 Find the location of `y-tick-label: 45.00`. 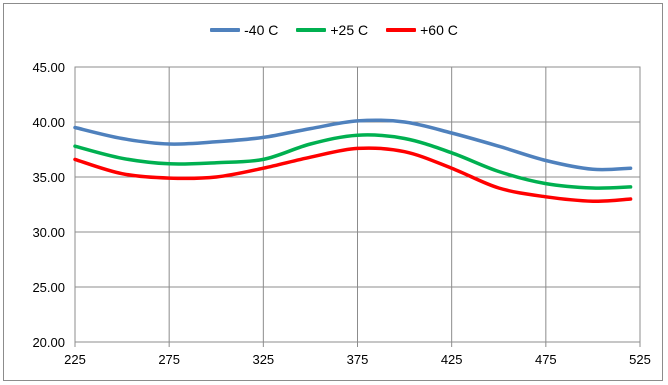

y-tick-label: 45.00 is located at coordinates (48, 67).